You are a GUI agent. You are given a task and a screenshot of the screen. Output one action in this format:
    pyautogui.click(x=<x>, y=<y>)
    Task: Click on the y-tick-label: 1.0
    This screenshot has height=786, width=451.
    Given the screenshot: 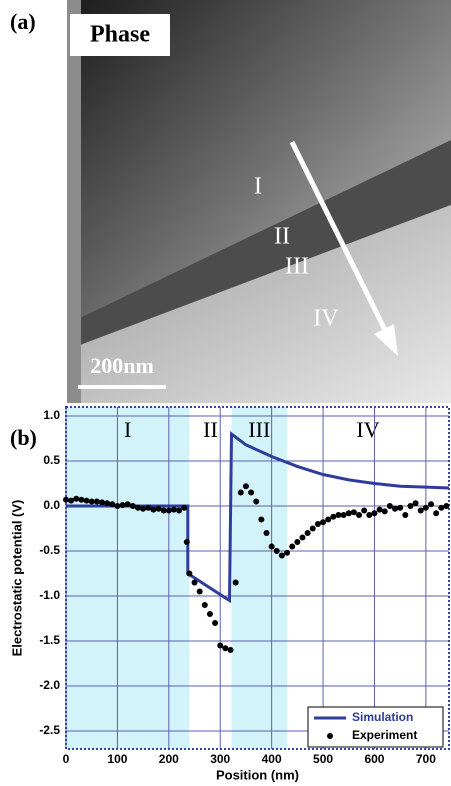 What is the action you would take?
    pyautogui.click(x=51, y=415)
    